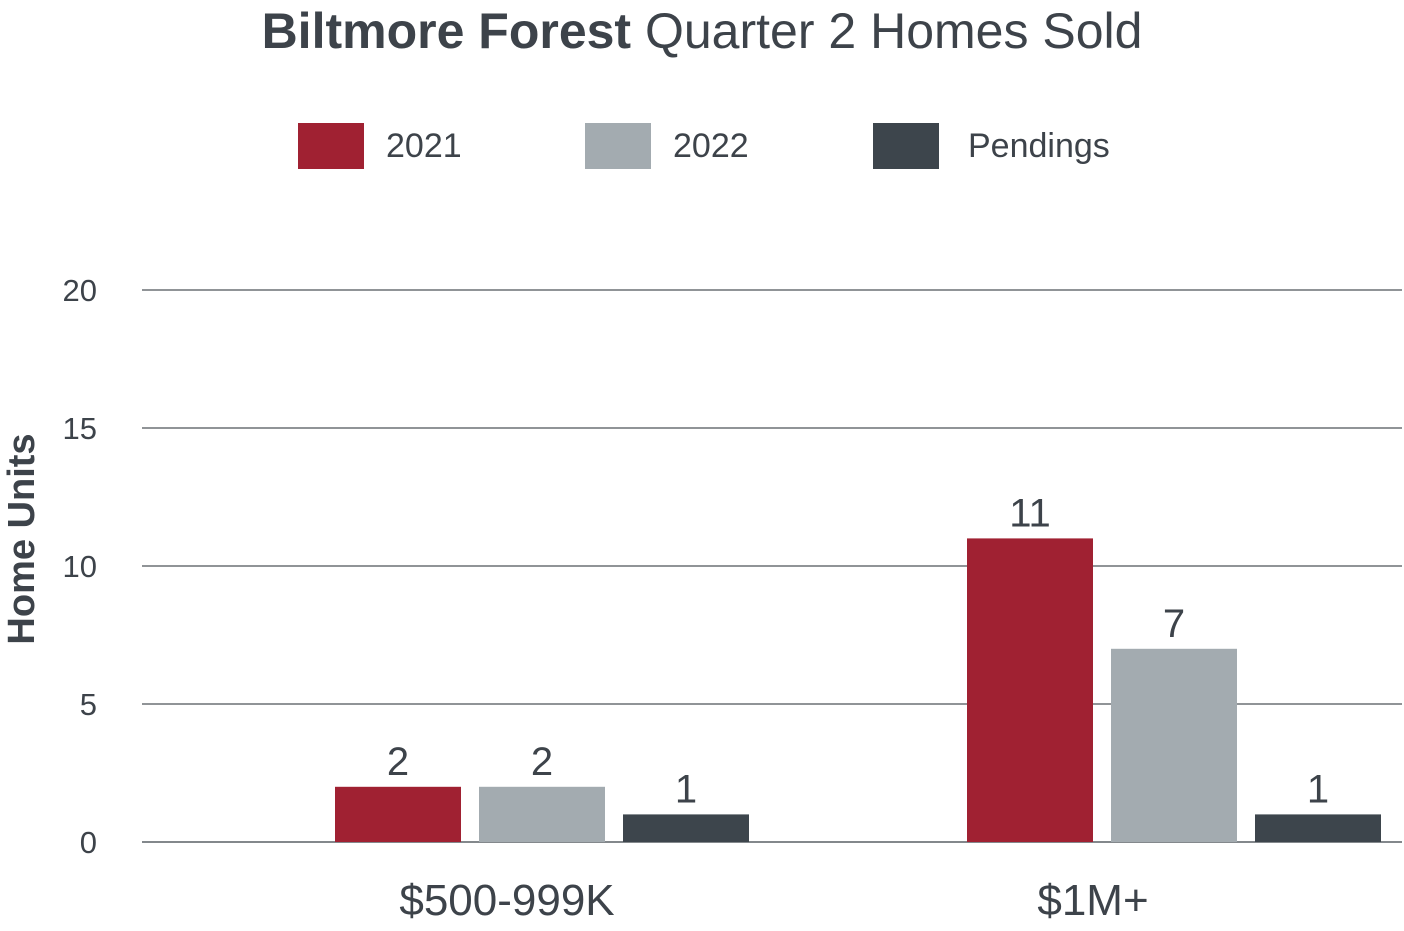 The width and height of the screenshot is (1404, 931). Describe the element at coordinates (542, 814) in the screenshot. I see `bar-group1-series2` at that location.